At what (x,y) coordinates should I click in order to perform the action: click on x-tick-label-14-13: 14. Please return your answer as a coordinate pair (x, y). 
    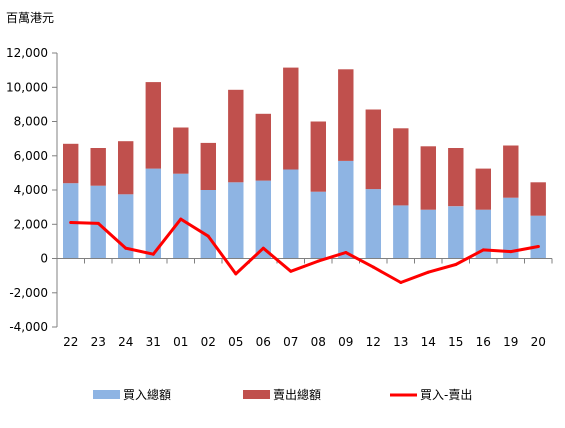
    Looking at the image, I should click on (428, 342).